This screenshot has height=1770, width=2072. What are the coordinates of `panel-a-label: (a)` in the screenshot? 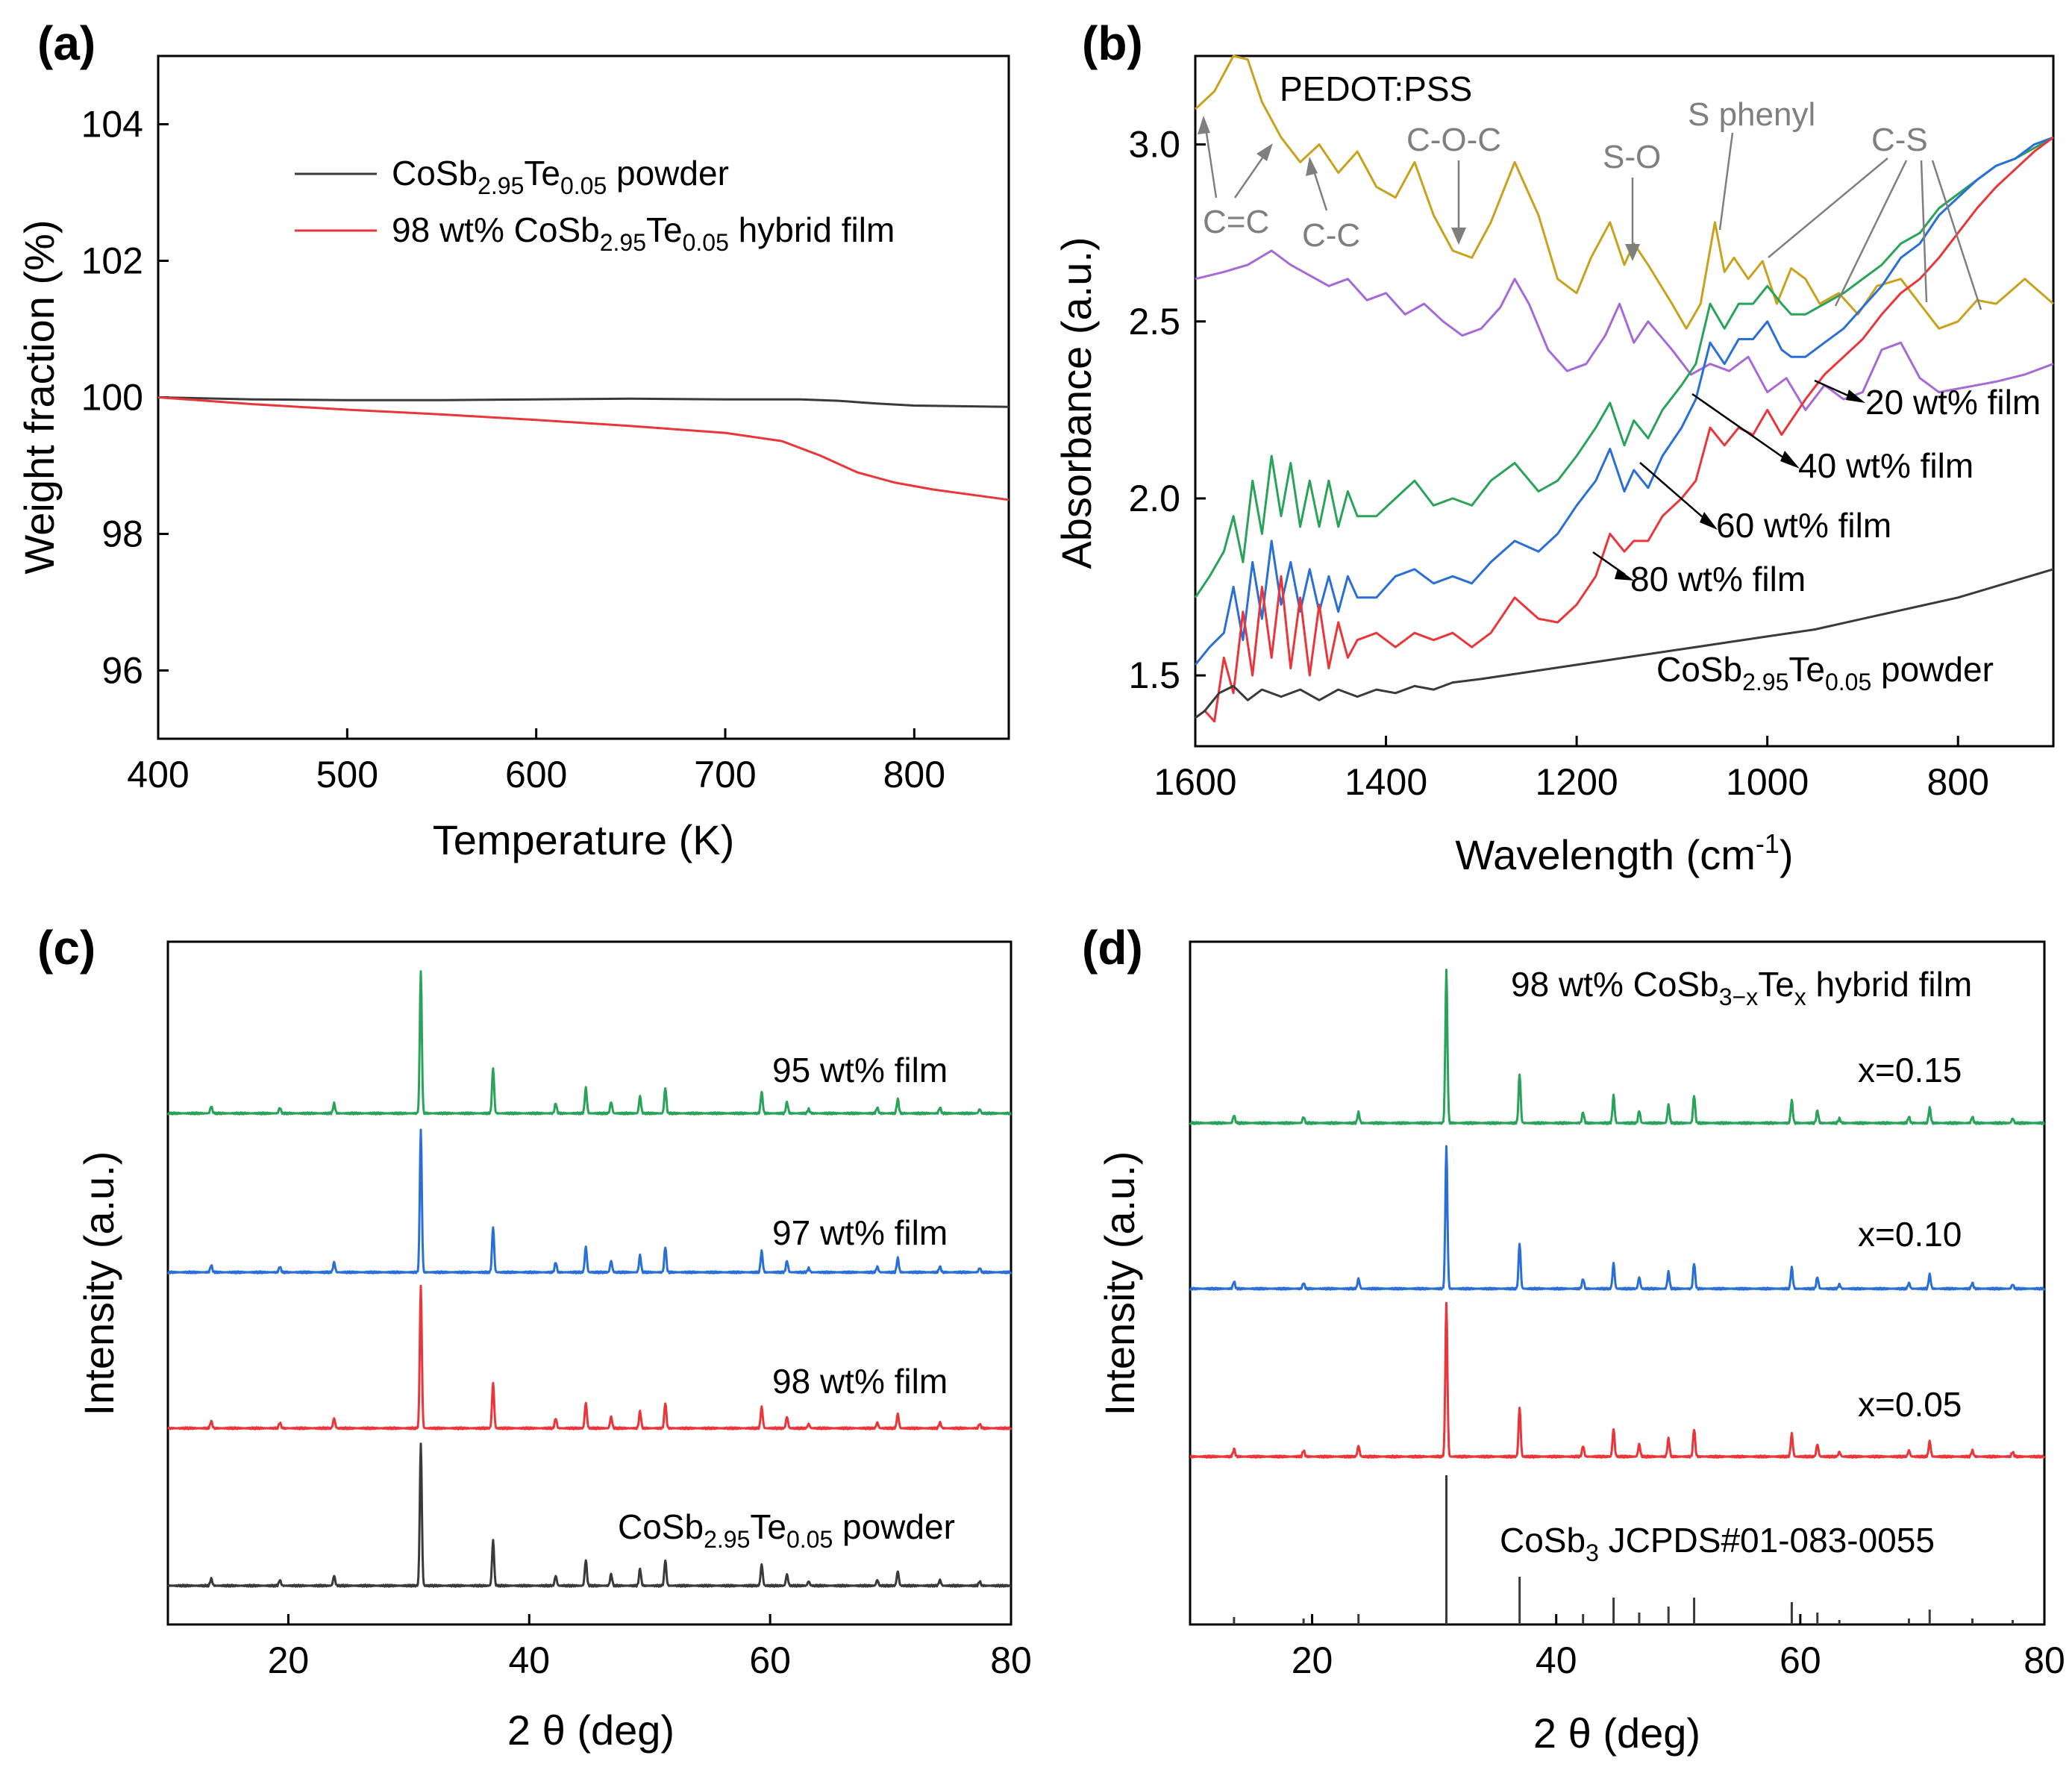 It's located at (66, 43).